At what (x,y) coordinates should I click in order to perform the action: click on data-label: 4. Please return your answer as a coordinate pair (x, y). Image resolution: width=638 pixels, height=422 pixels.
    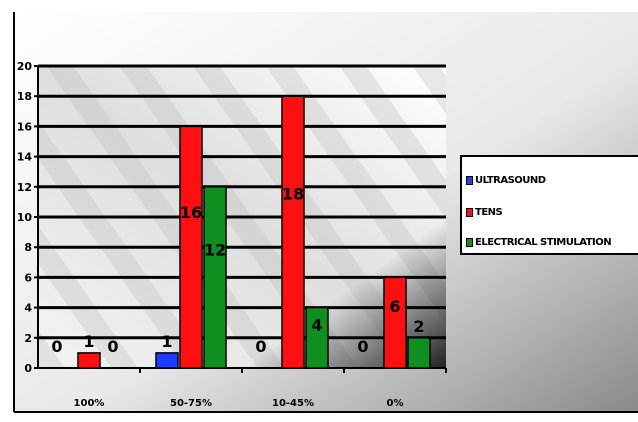
    Looking at the image, I should click on (316, 325).